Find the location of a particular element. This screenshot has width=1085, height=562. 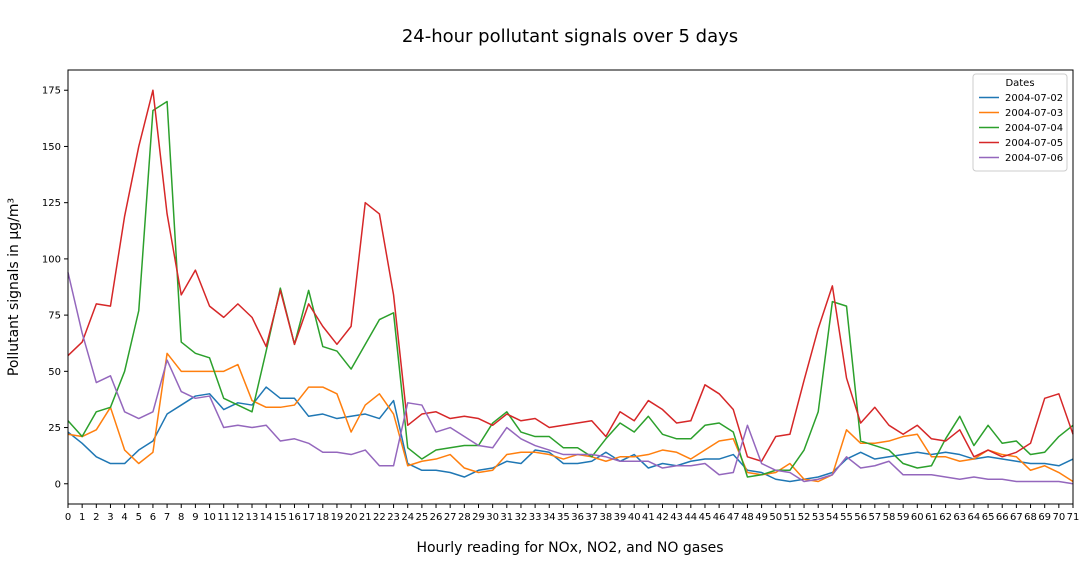

x-tick-label-47: 47 is located at coordinates (733, 517).